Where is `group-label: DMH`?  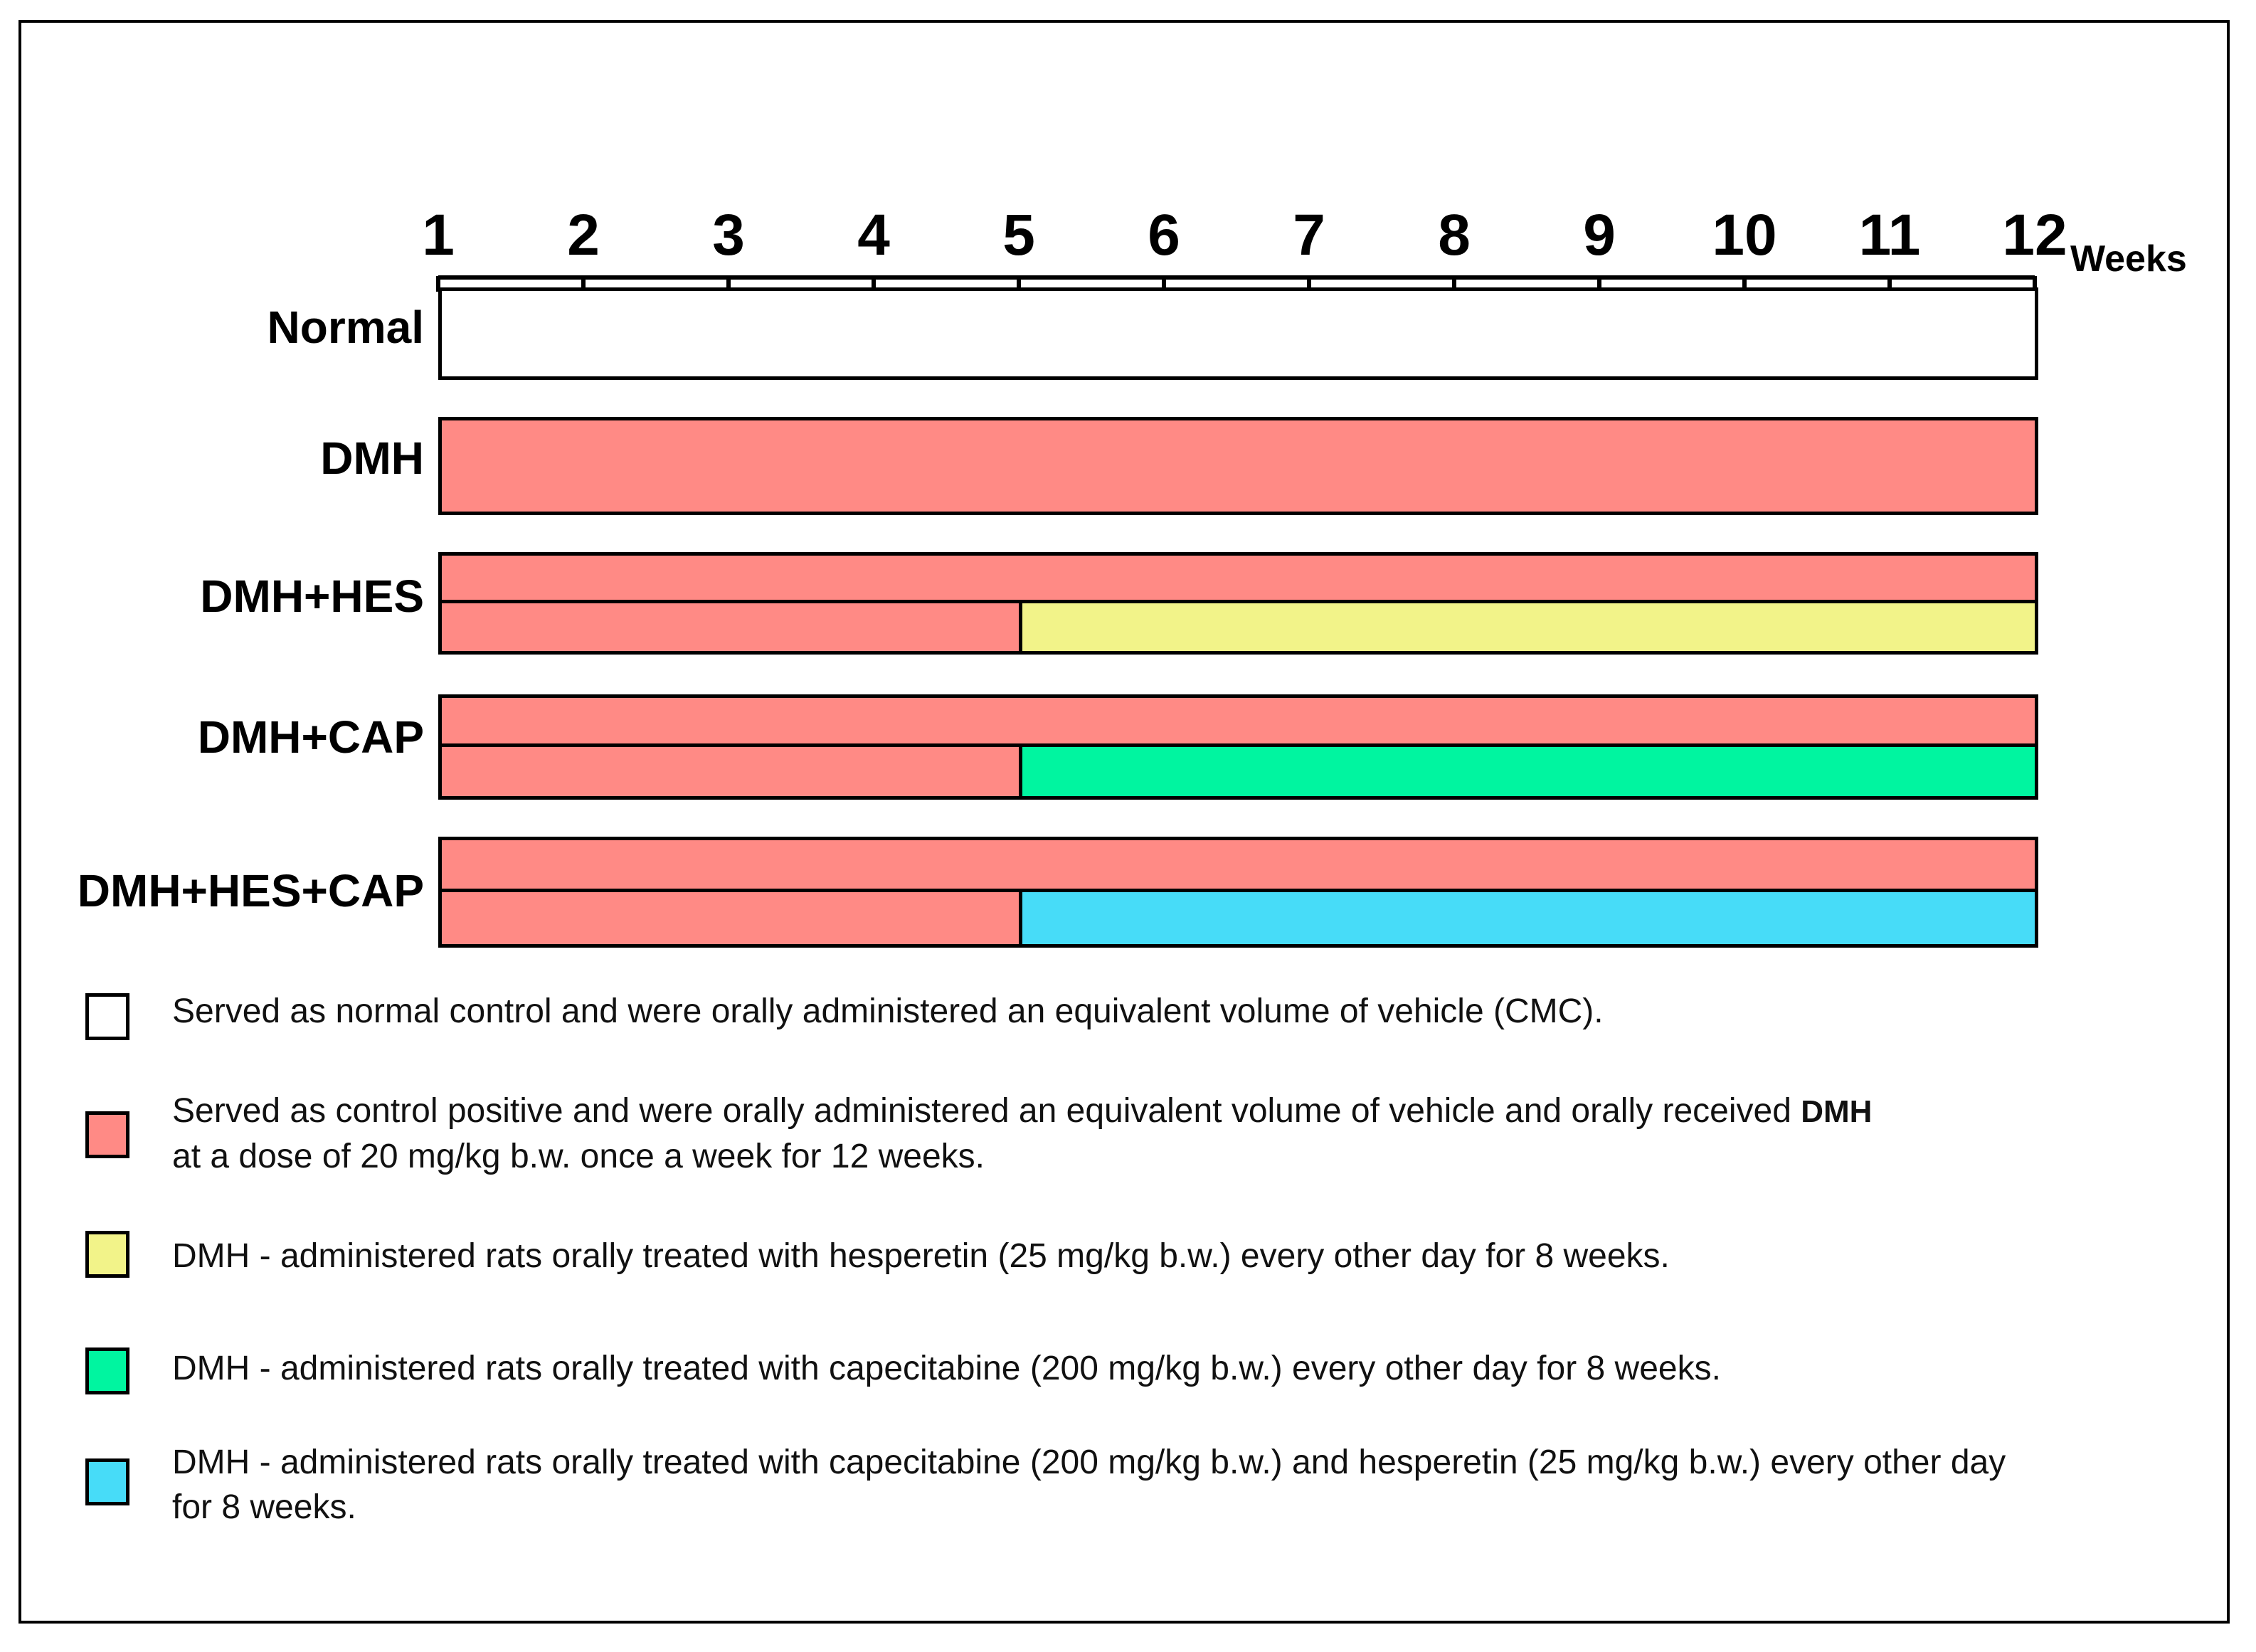
group-label: DMH is located at coordinates (372, 458).